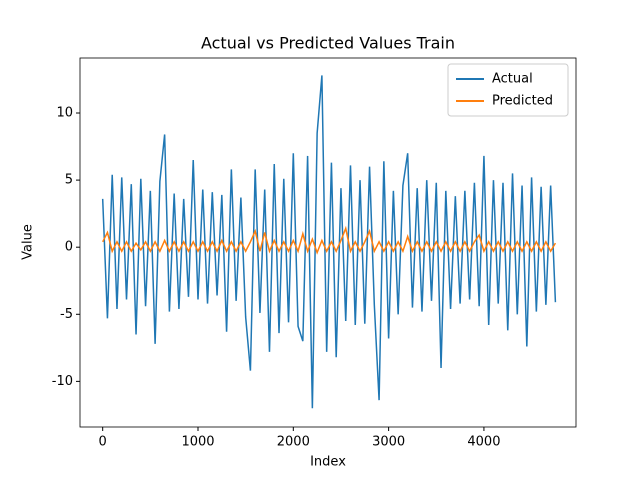  I want to click on x-tick-label: 2000, so click(293, 442).